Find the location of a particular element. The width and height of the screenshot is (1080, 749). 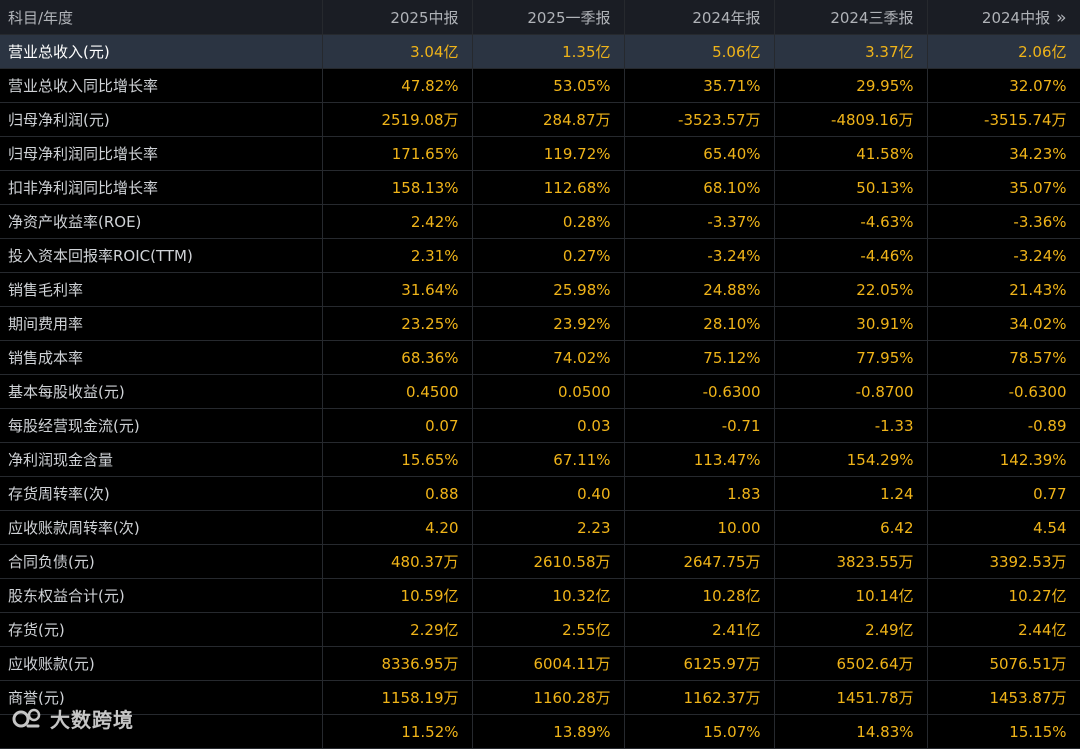

row-label: 销售毛利率 is located at coordinates (161, 289).